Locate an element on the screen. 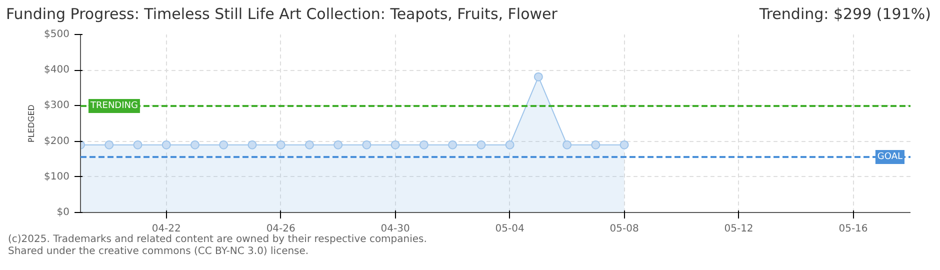  x-tick-label: 05-12 is located at coordinates (739, 229).